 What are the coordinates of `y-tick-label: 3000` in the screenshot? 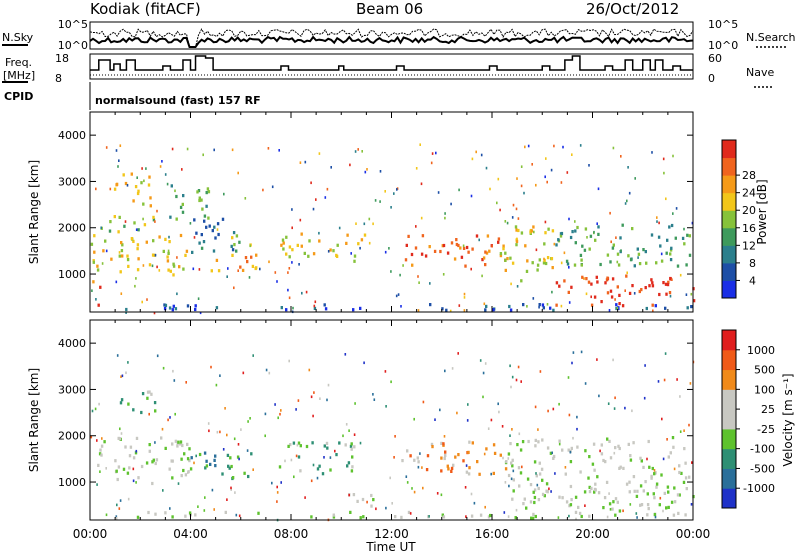 It's located at (72, 389).